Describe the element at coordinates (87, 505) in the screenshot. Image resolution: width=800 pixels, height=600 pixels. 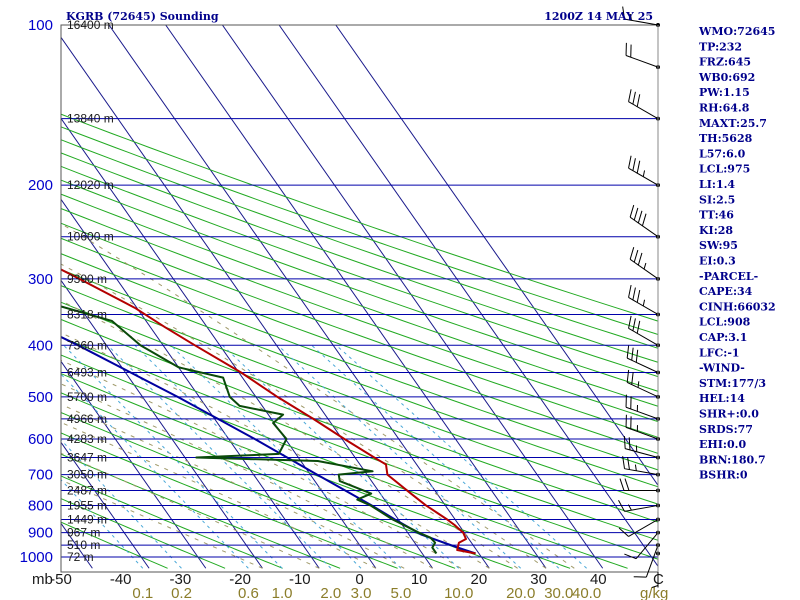
I see `height-label: 1955 m` at that location.